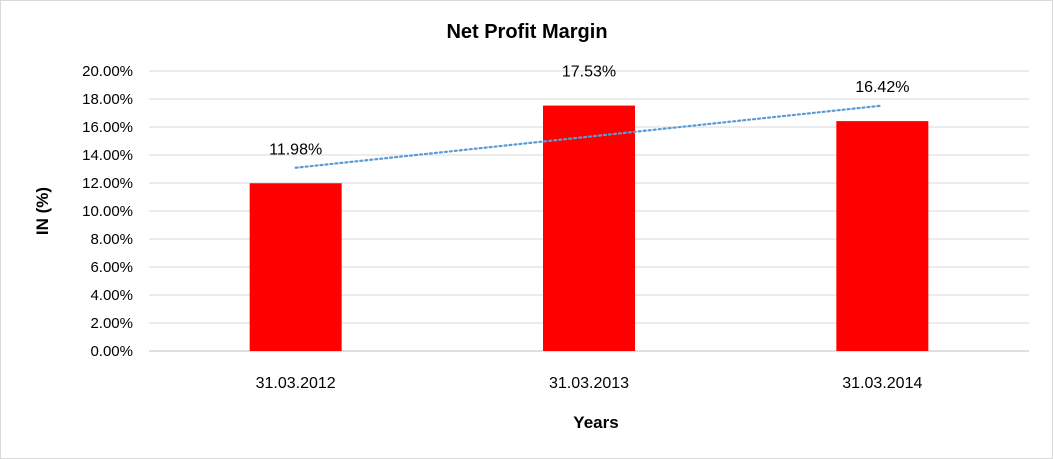 This screenshot has height=459, width=1053. I want to click on y-tick-label: 0.00%, so click(111, 351).